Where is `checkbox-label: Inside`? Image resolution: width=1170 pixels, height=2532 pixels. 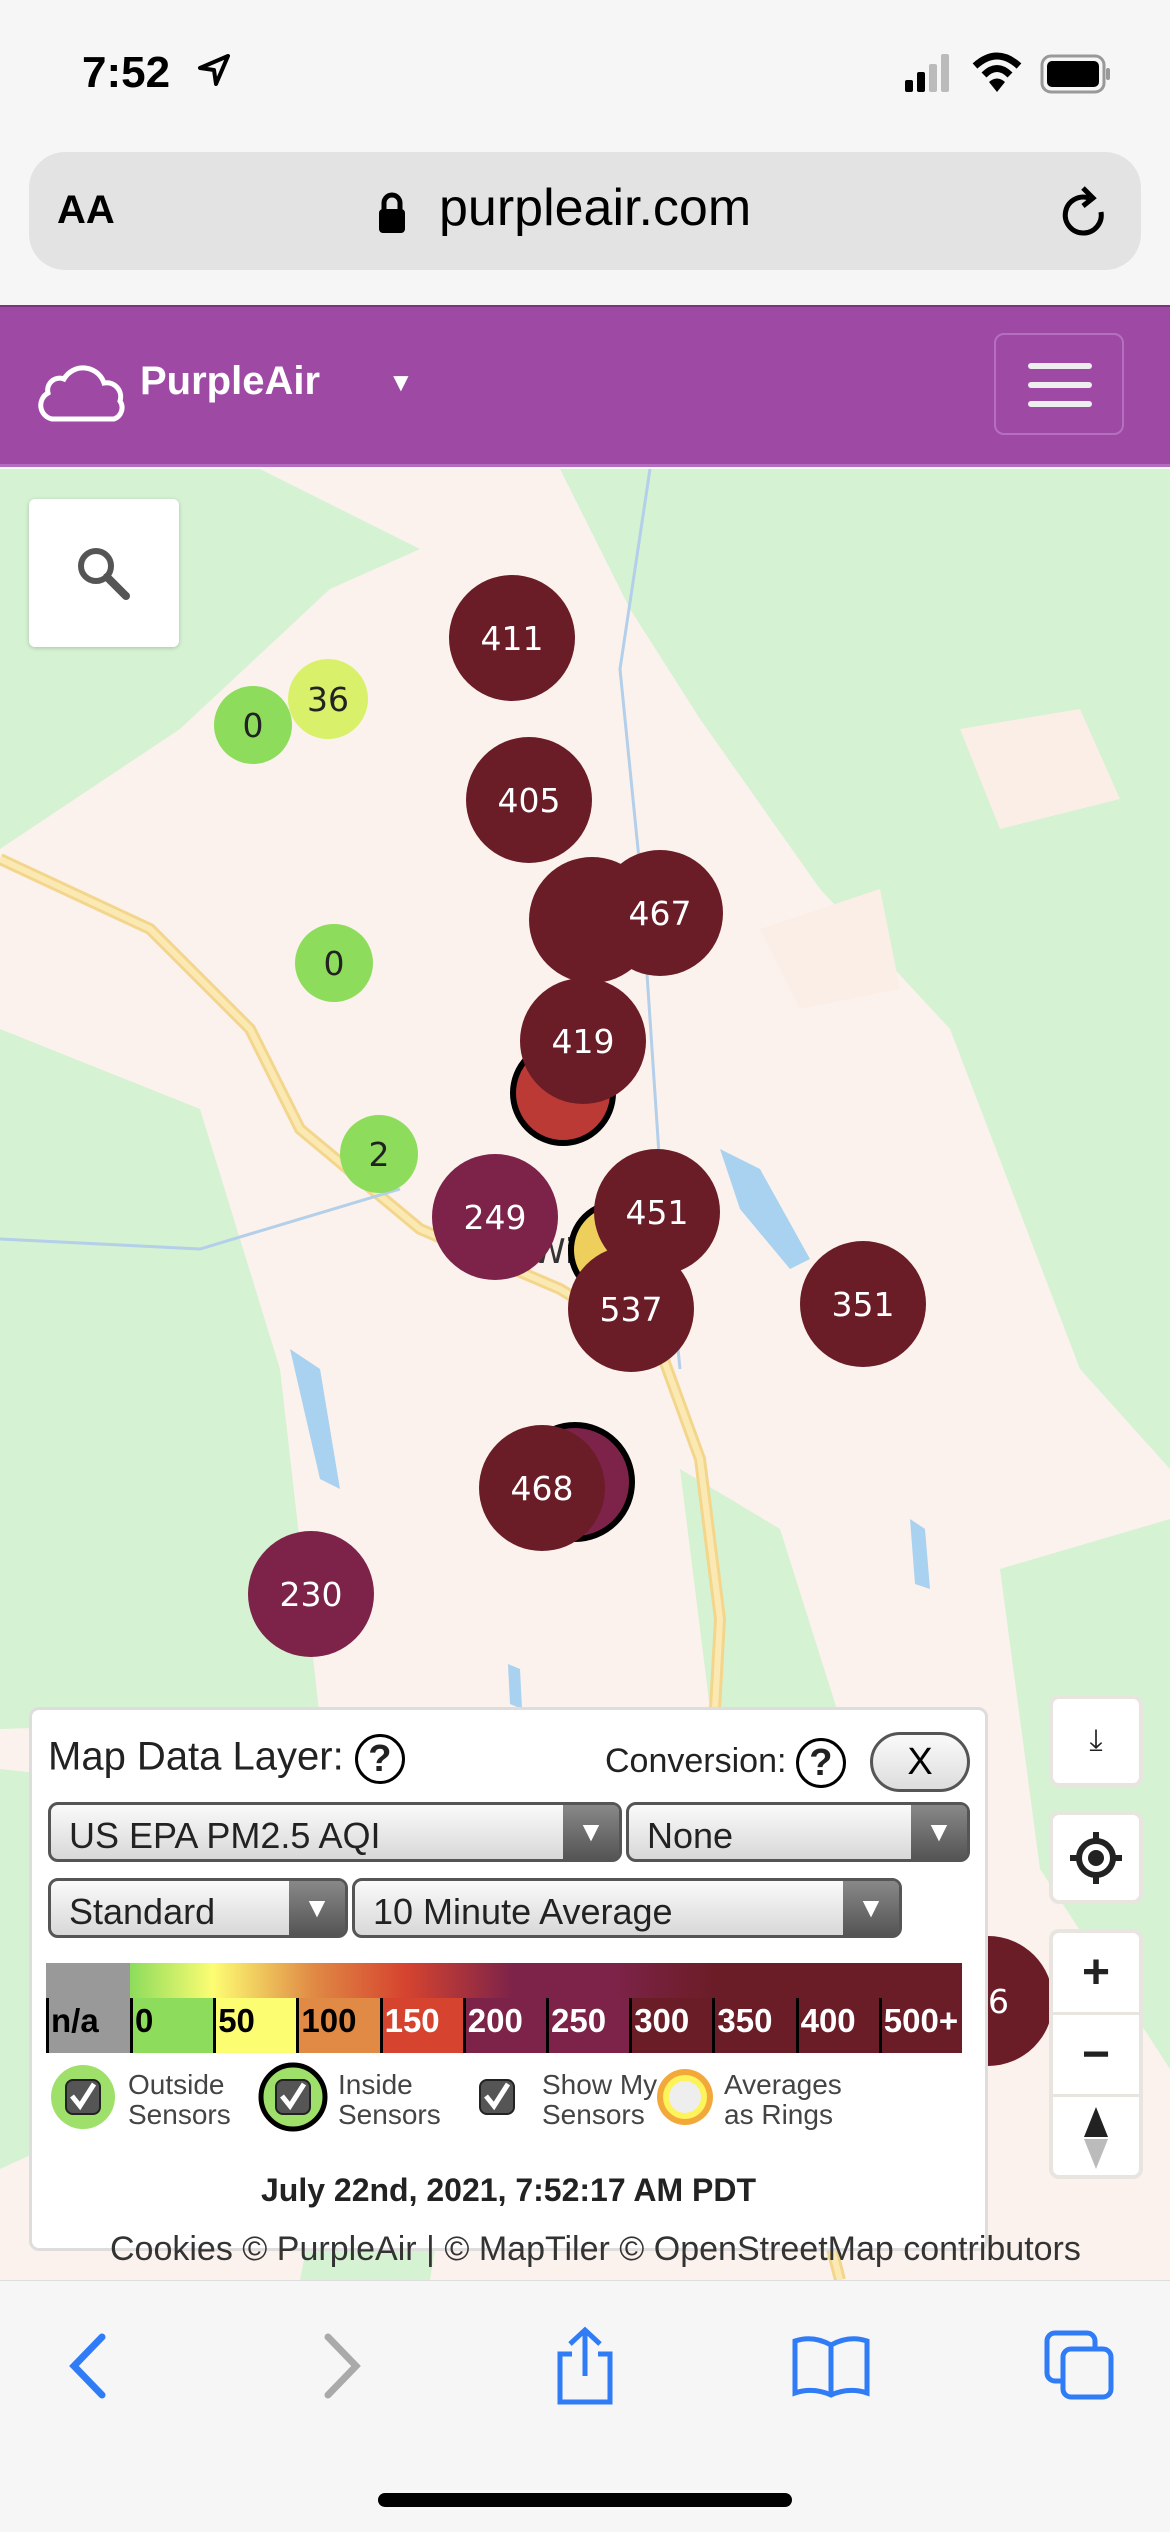 checkbox-label: Inside is located at coordinates (375, 2084).